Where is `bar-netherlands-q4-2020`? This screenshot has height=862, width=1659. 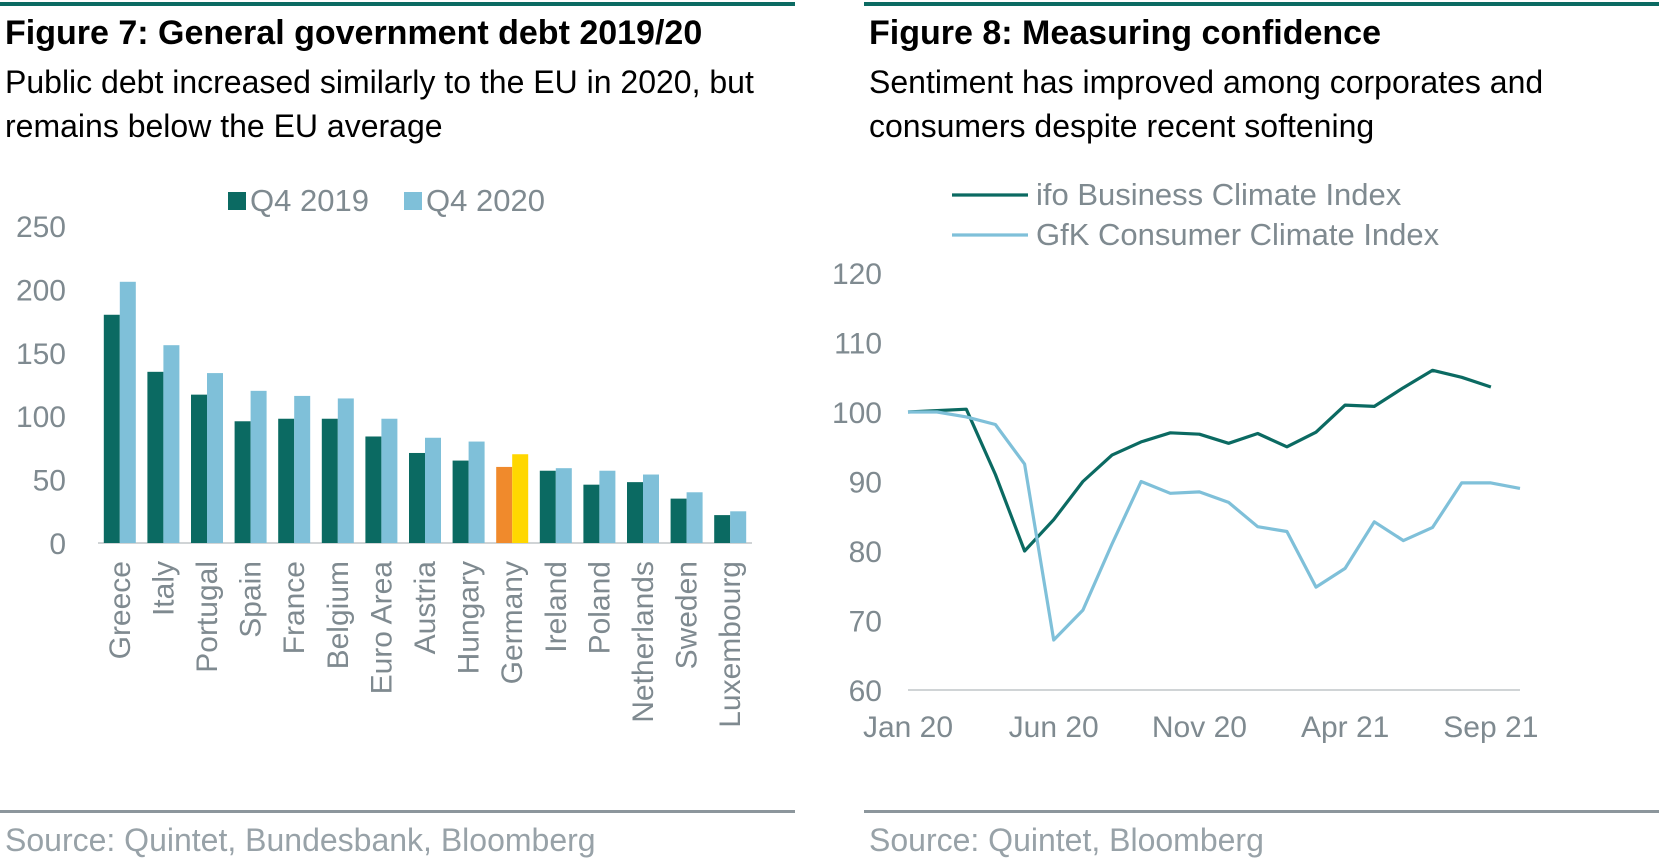
bar-netherlands-q4-2020 is located at coordinates (651, 508).